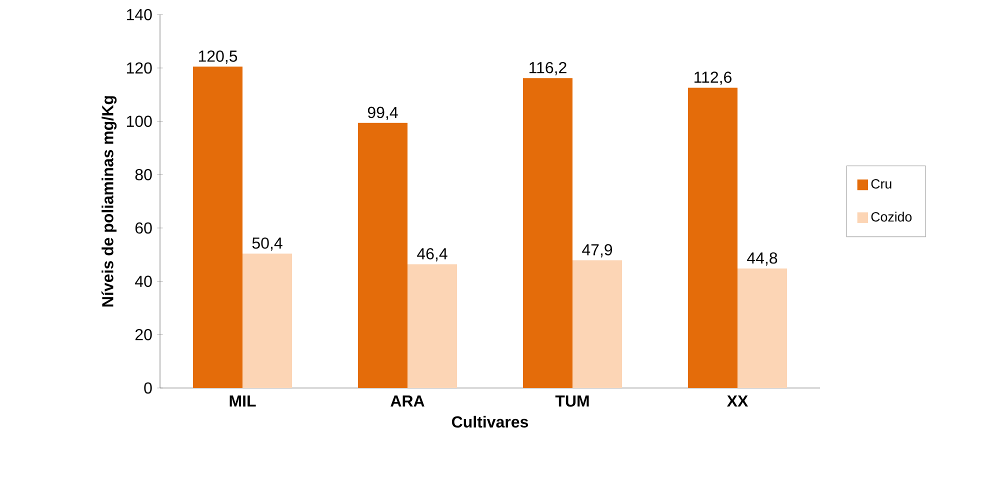  I want to click on data-label: 46,4, so click(432, 255).